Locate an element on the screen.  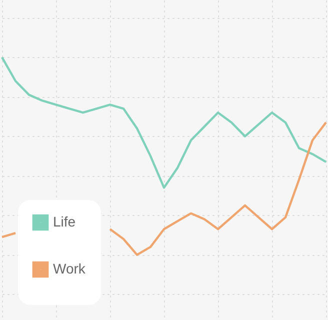
legend-label: Work is located at coordinates (69, 268).